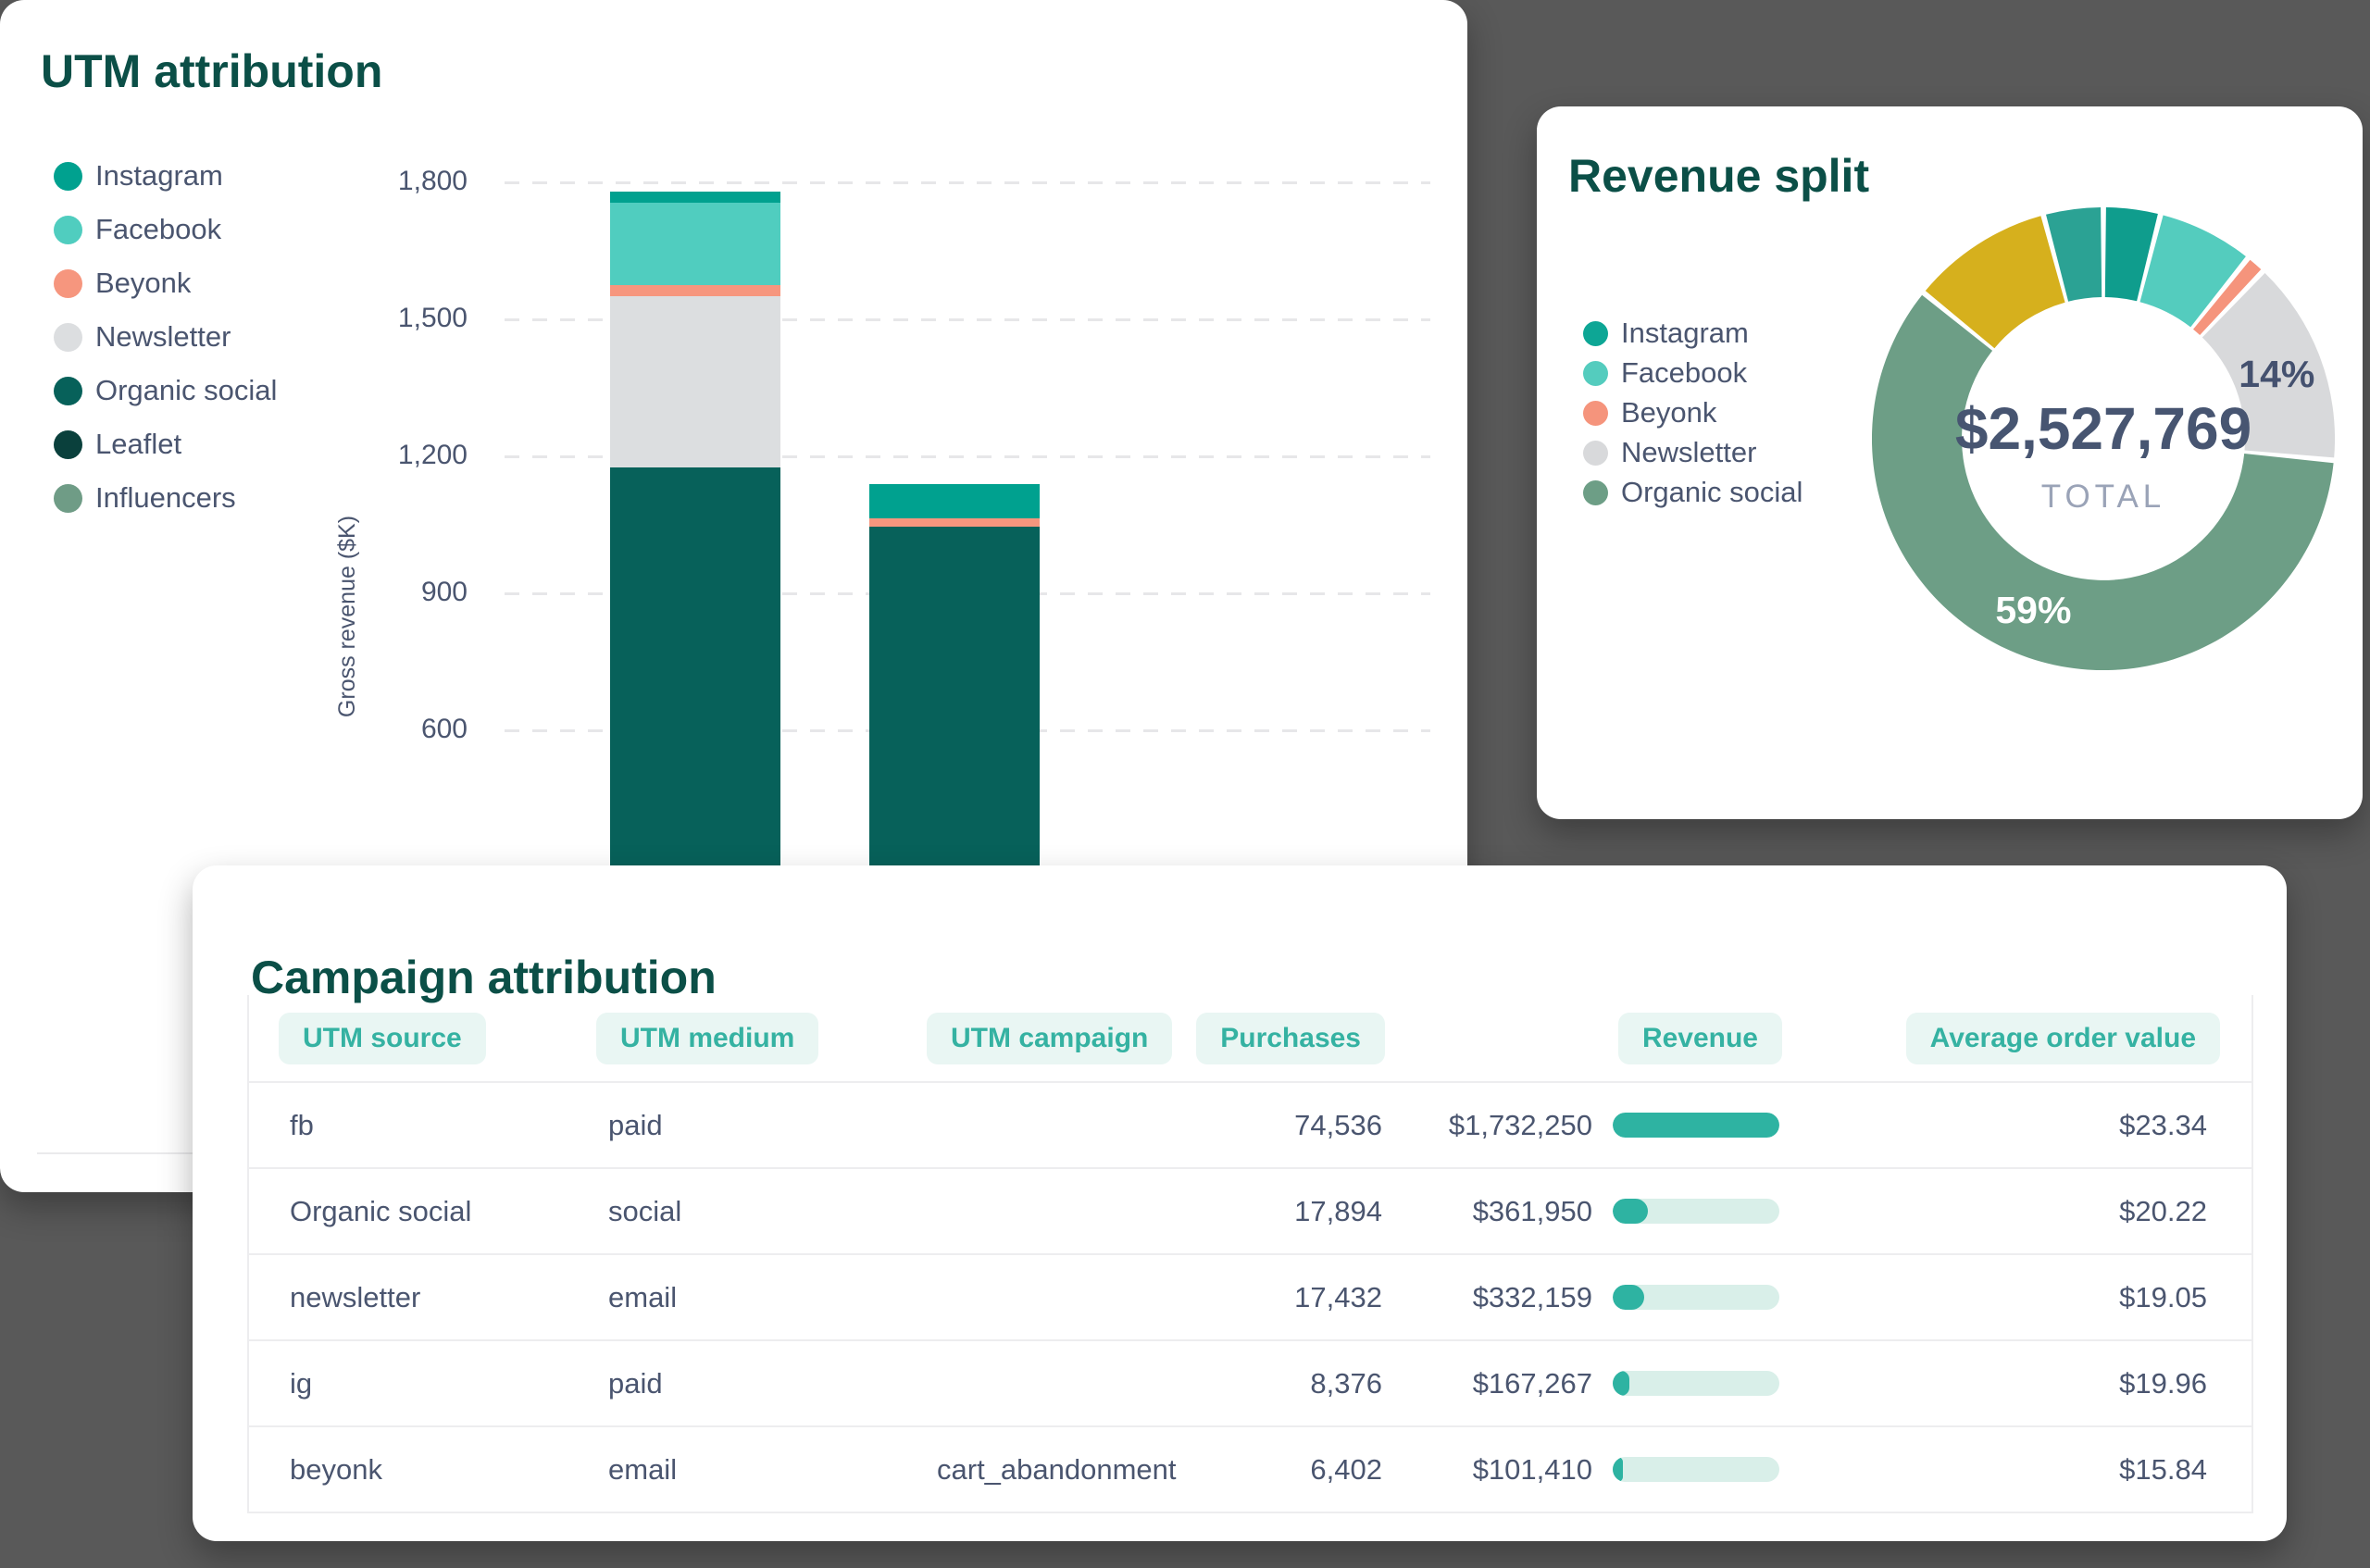  What do you see at coordinates (1338, 1210) in the screenshot?
I see `cell-purchases: 17,894` at bounding box center [1338, 1210].